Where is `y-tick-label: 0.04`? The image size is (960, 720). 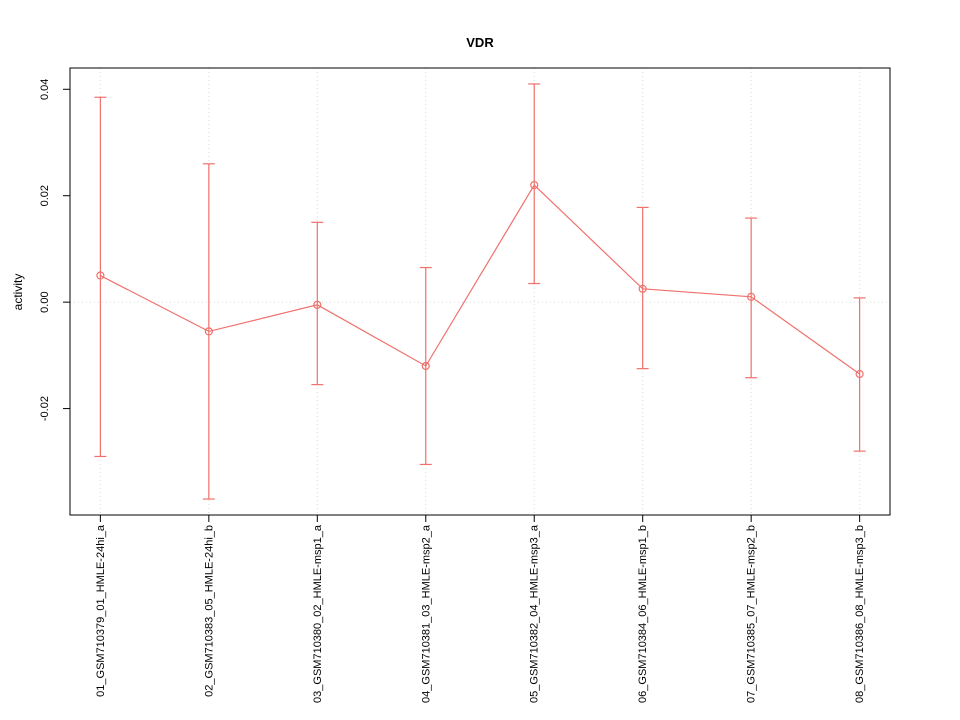
y-tick-label: 0.04 is located at coordinates (45, 89).